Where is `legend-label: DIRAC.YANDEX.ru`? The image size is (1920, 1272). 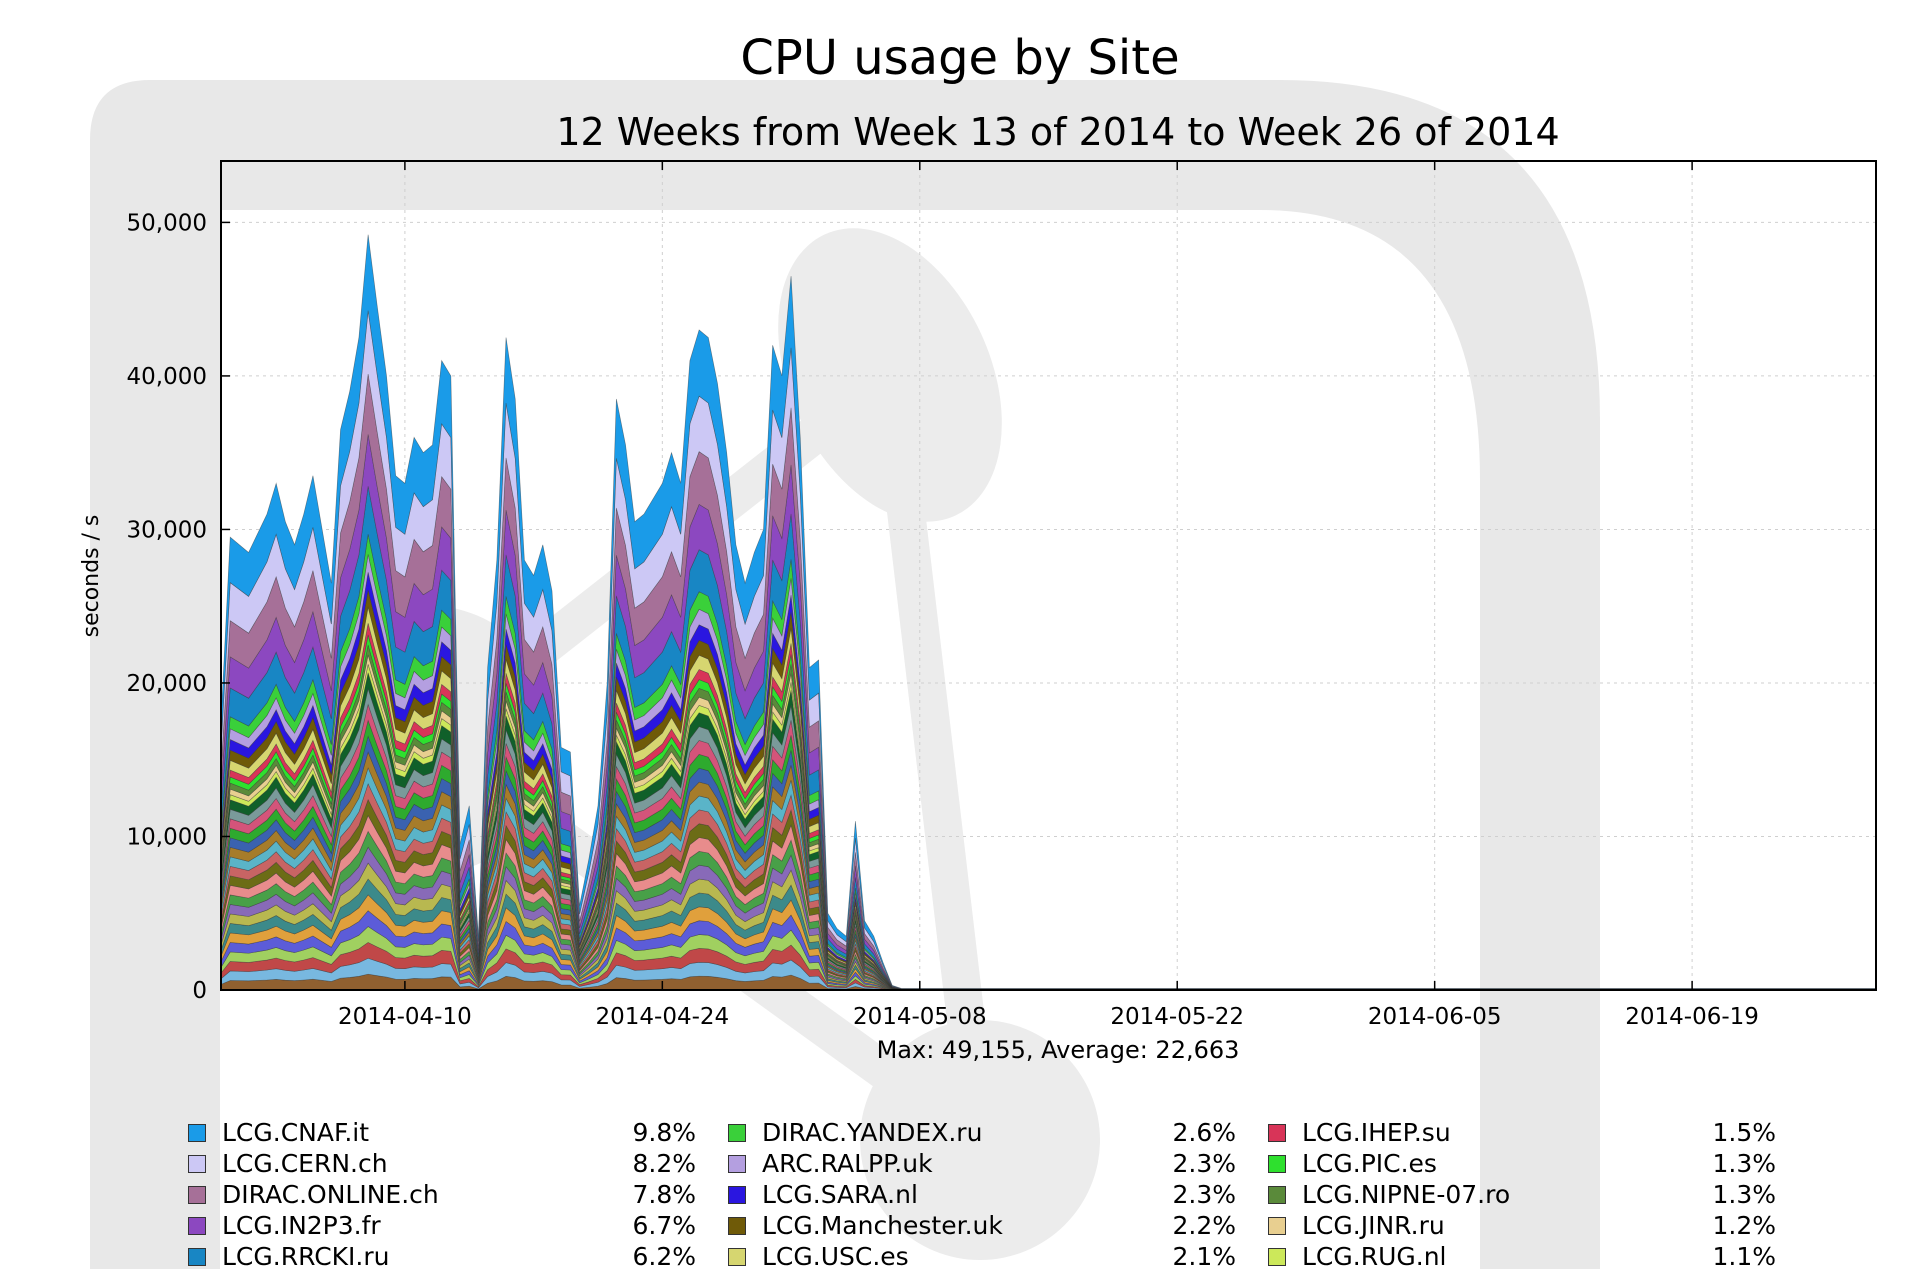 legend-label: DIRAC.YANDEX.ru is located at coordinates (872, 1132).